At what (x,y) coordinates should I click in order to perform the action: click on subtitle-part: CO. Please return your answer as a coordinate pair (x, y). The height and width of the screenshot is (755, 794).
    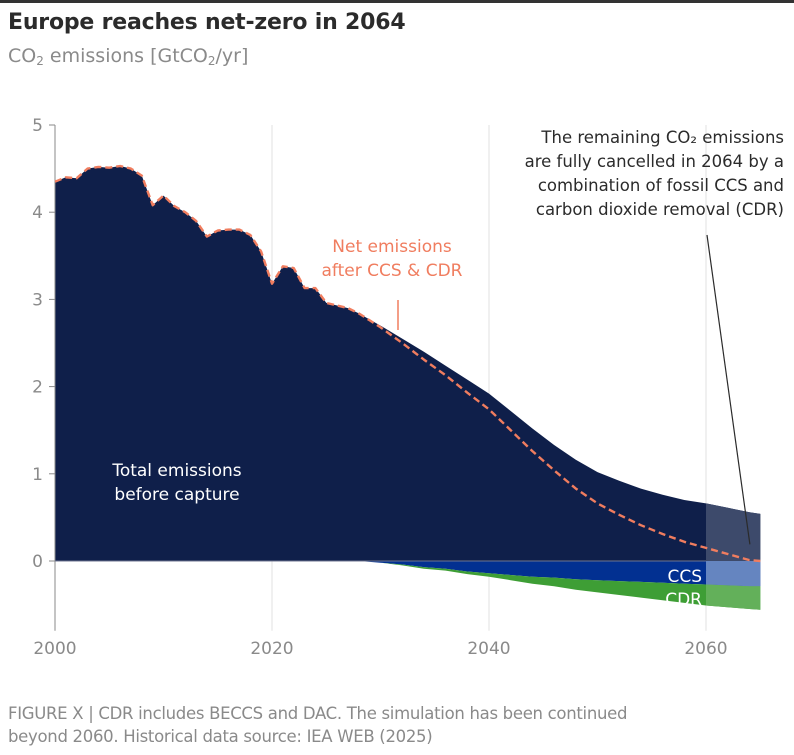
    Looking at the image, I should click on (22, 56).